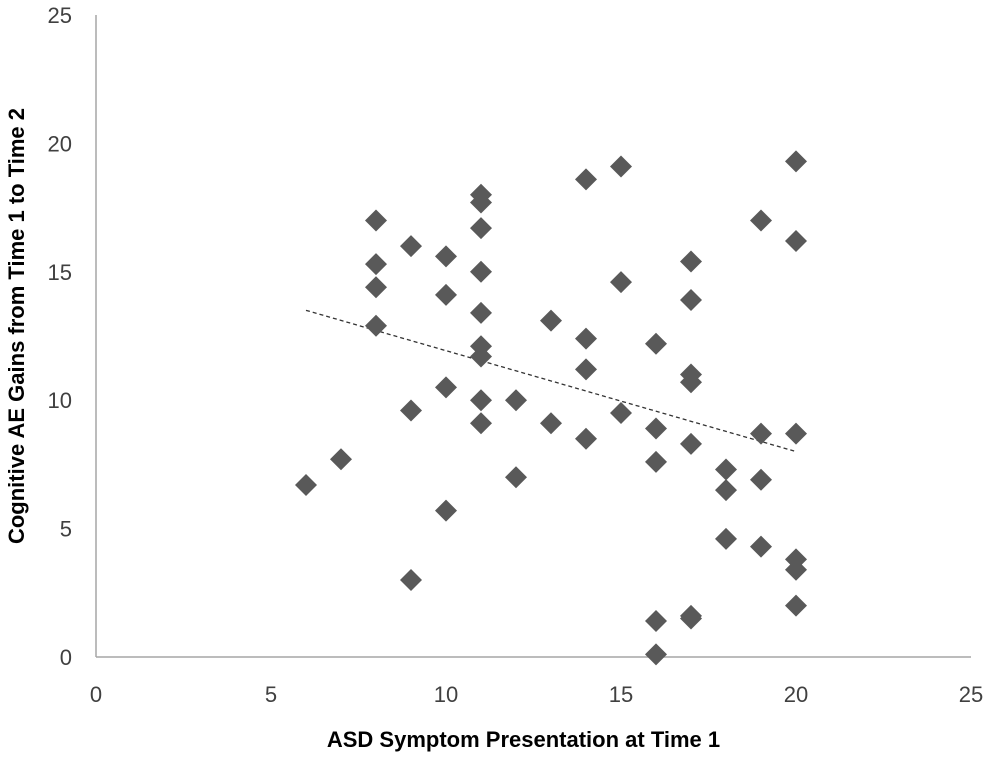  Describe the element at coordinates (446, 694) in the screenshot. I see `x-tick-label: 10` at that location.